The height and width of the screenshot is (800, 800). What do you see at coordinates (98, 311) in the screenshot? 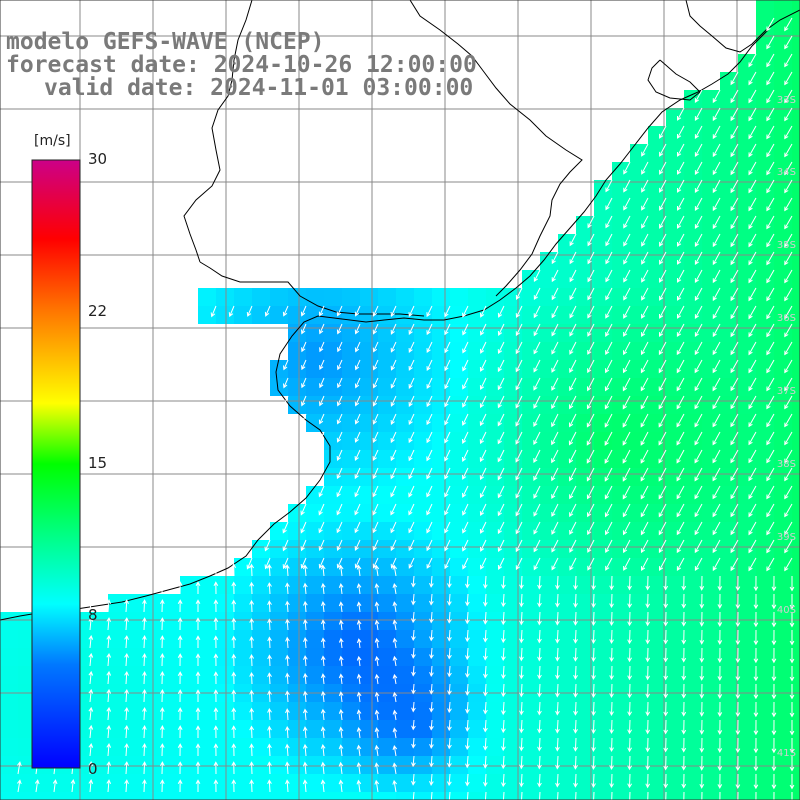
I see `colorbar-tick: 22` at bounding box center [98, 311].